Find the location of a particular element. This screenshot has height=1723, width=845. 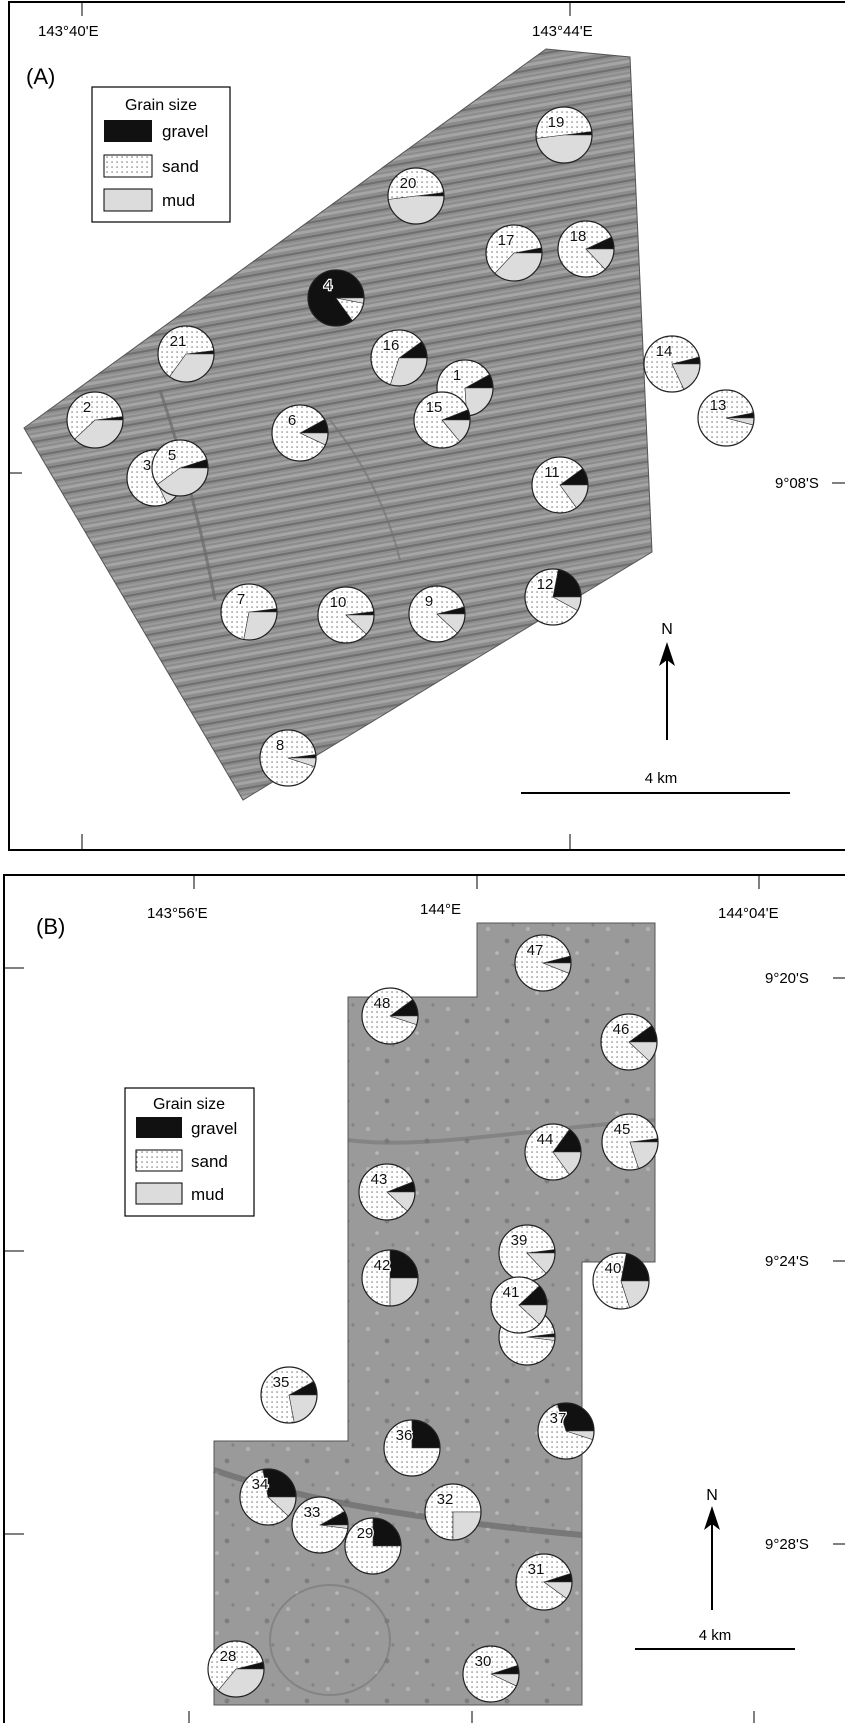

legend-swatch-gravel is located at coordinates (159, 1127).